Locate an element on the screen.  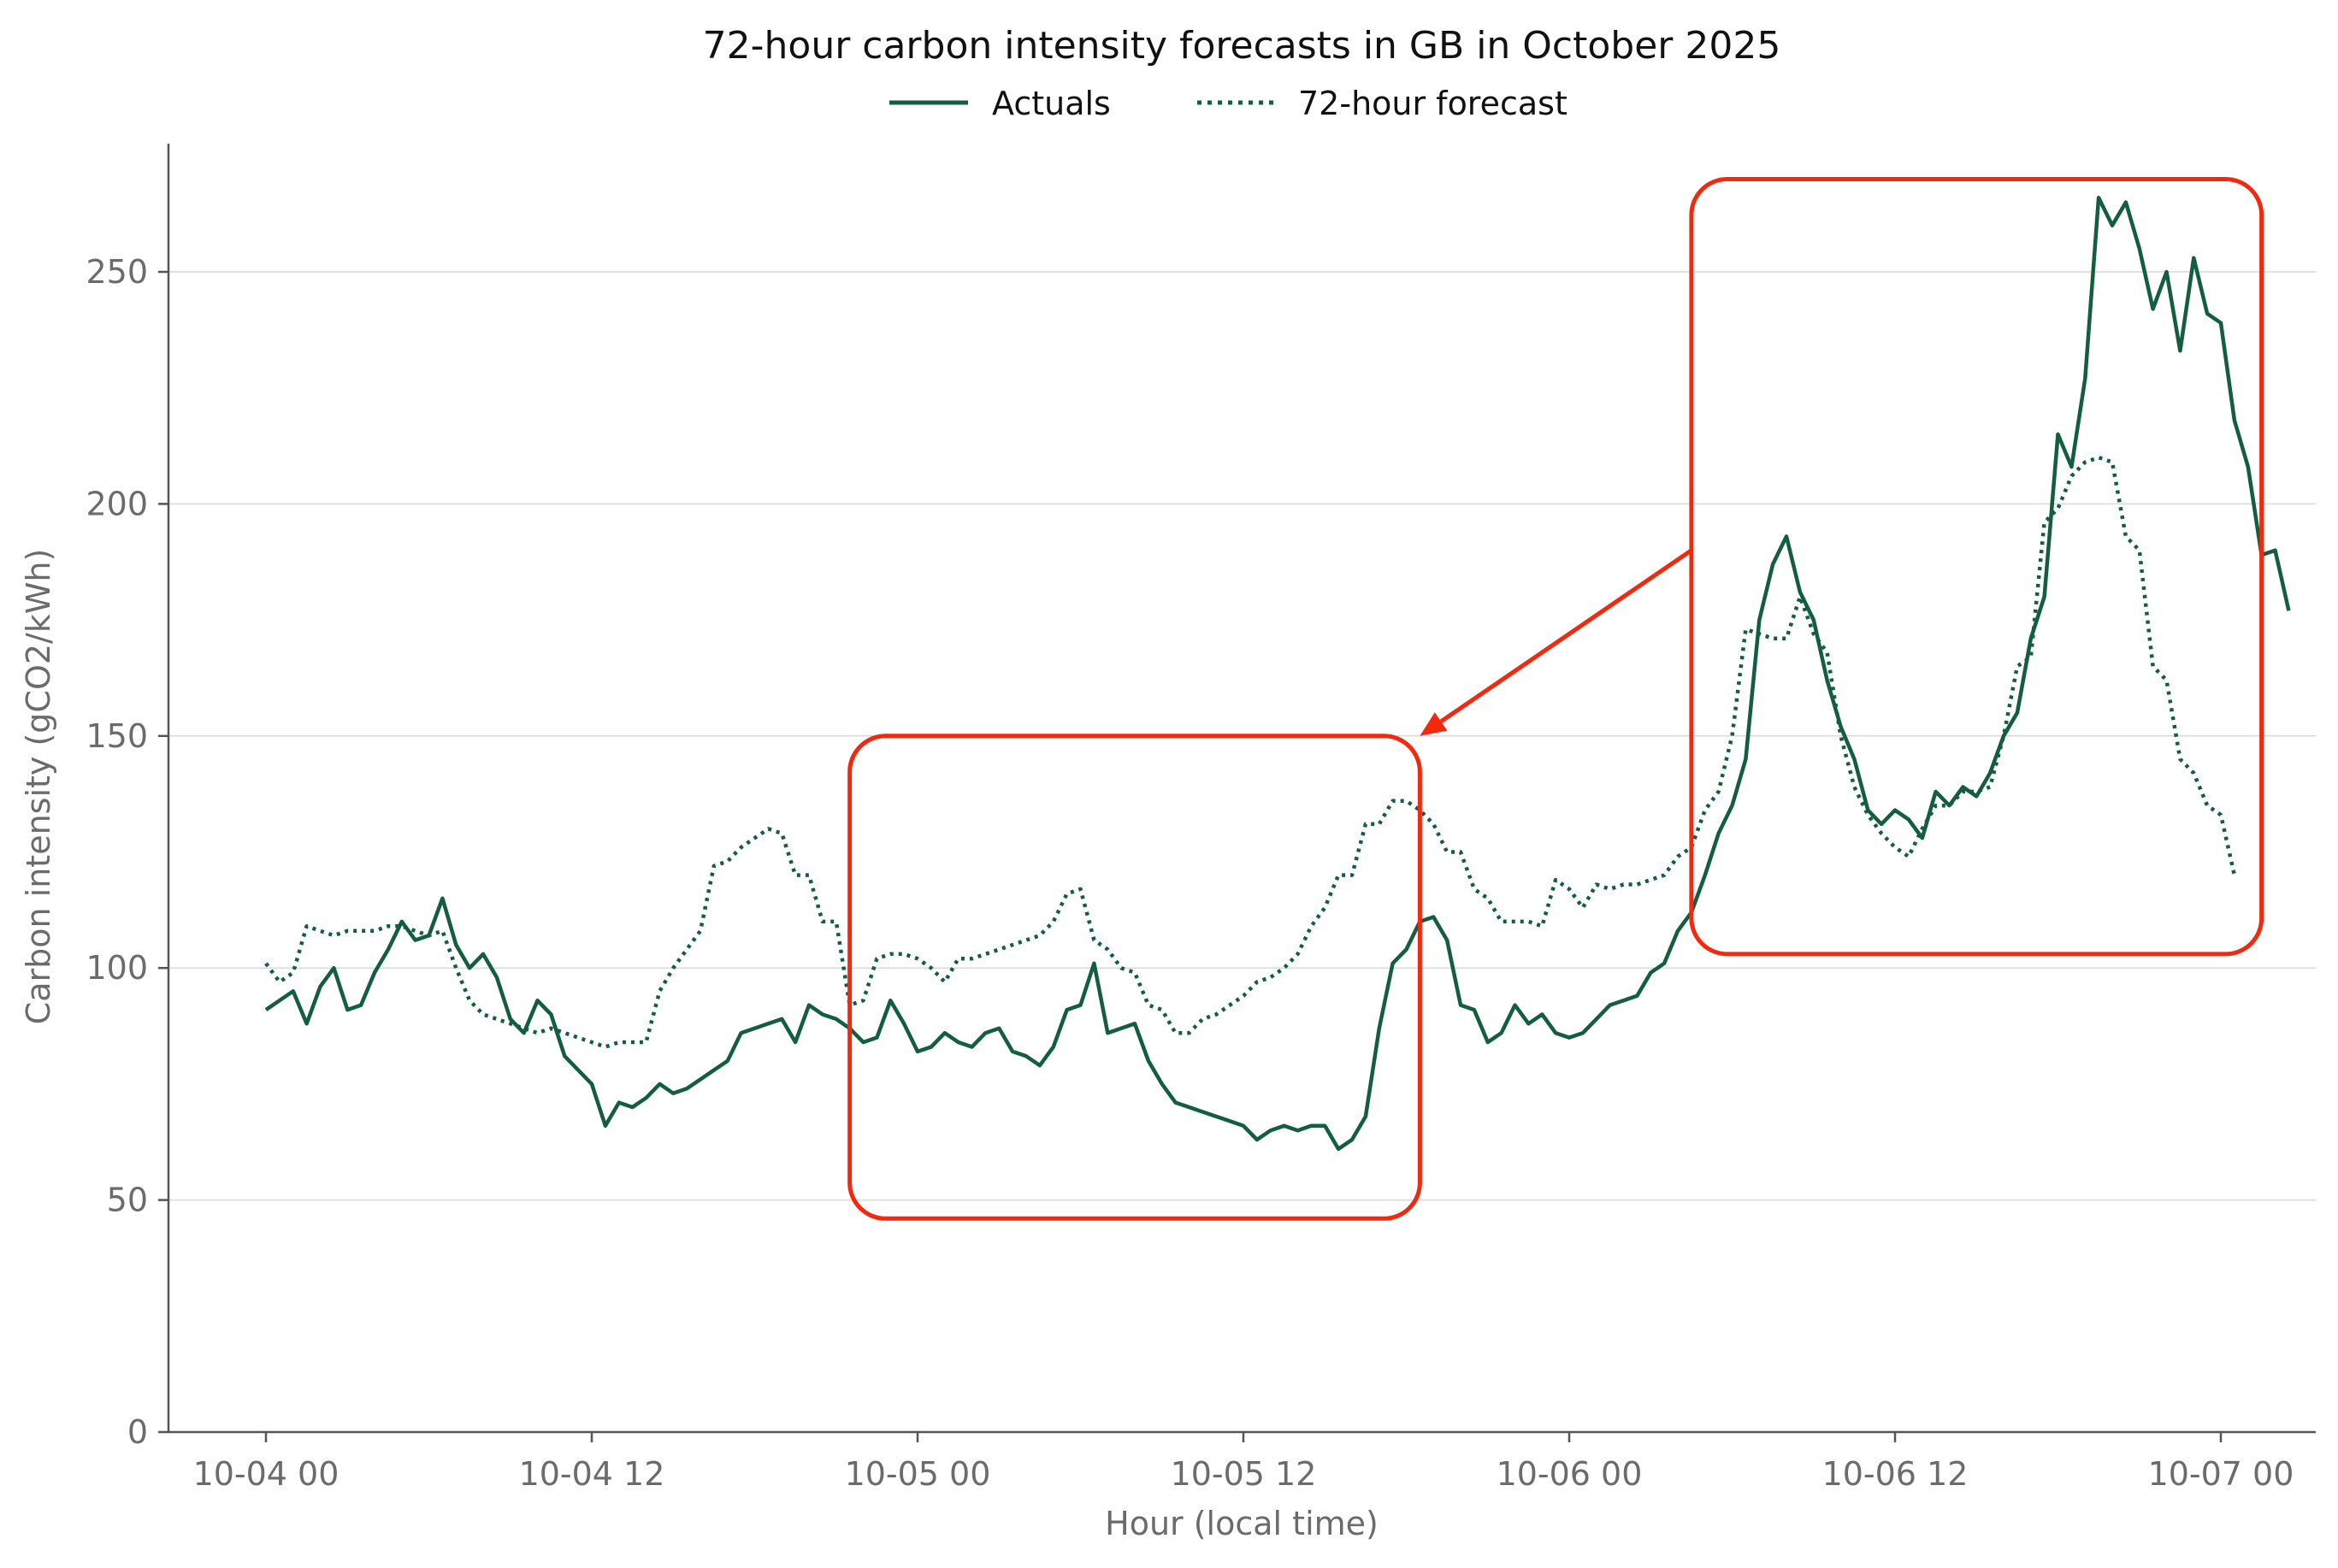
annotation-arrow-head is located at coordinates (1434, 724).